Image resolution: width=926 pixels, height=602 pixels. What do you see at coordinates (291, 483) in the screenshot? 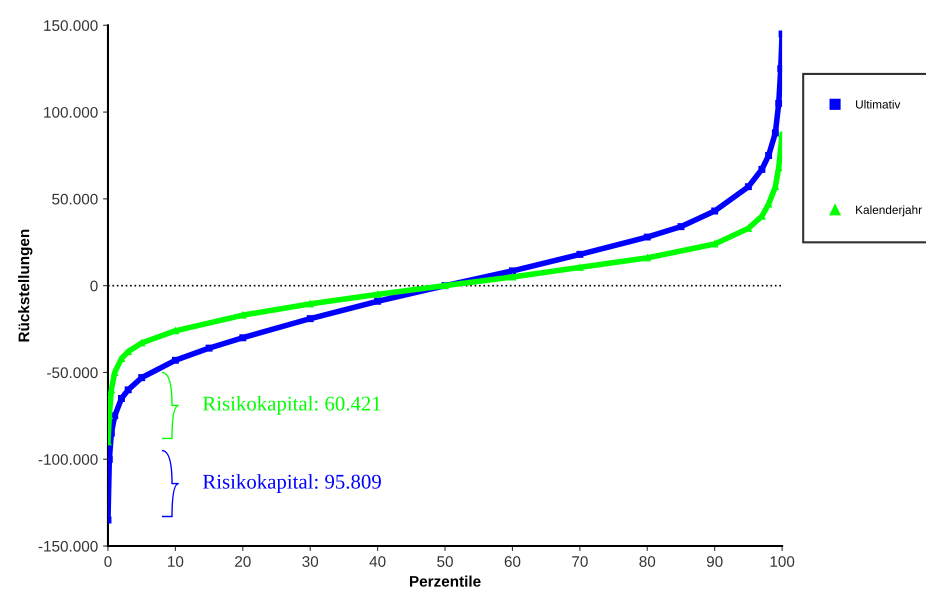
I see `annotation: Risikokapital: 95.809` at bounding box center [291, 483].